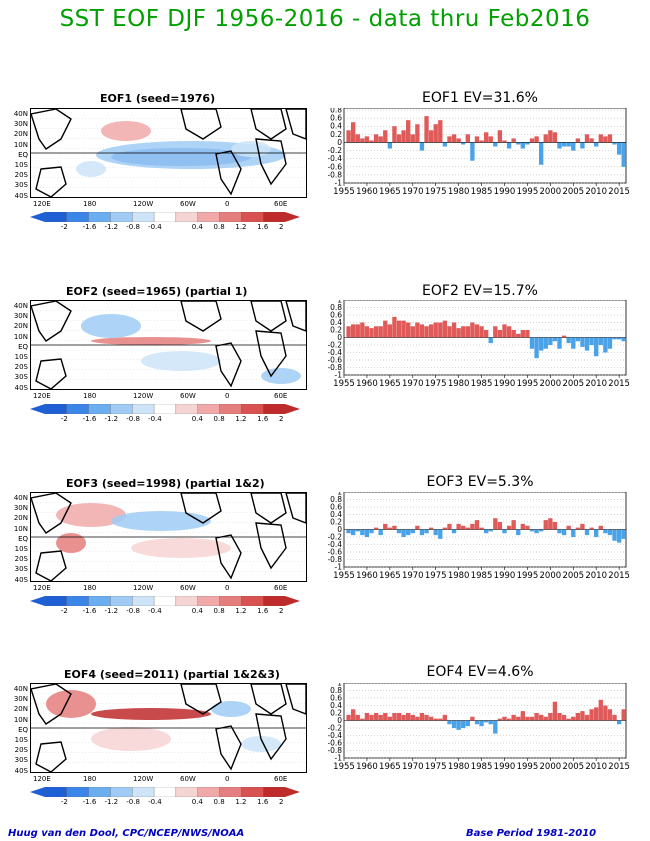 The image size is (650, 841). I want to click on colorbar-label: 2, so click(281, 802).